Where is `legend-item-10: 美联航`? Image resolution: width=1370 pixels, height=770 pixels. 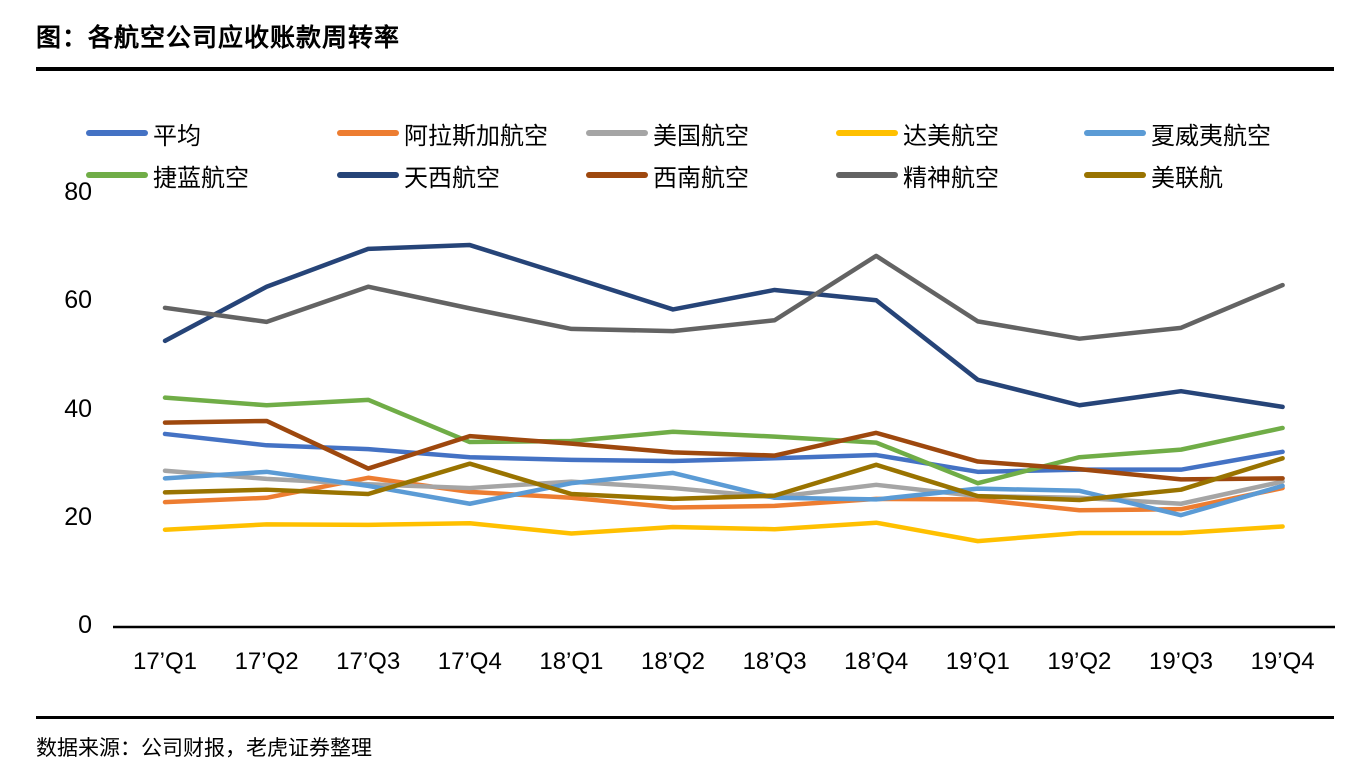 legend-item-10: 美联航 is located at coordinates (1177, 175).